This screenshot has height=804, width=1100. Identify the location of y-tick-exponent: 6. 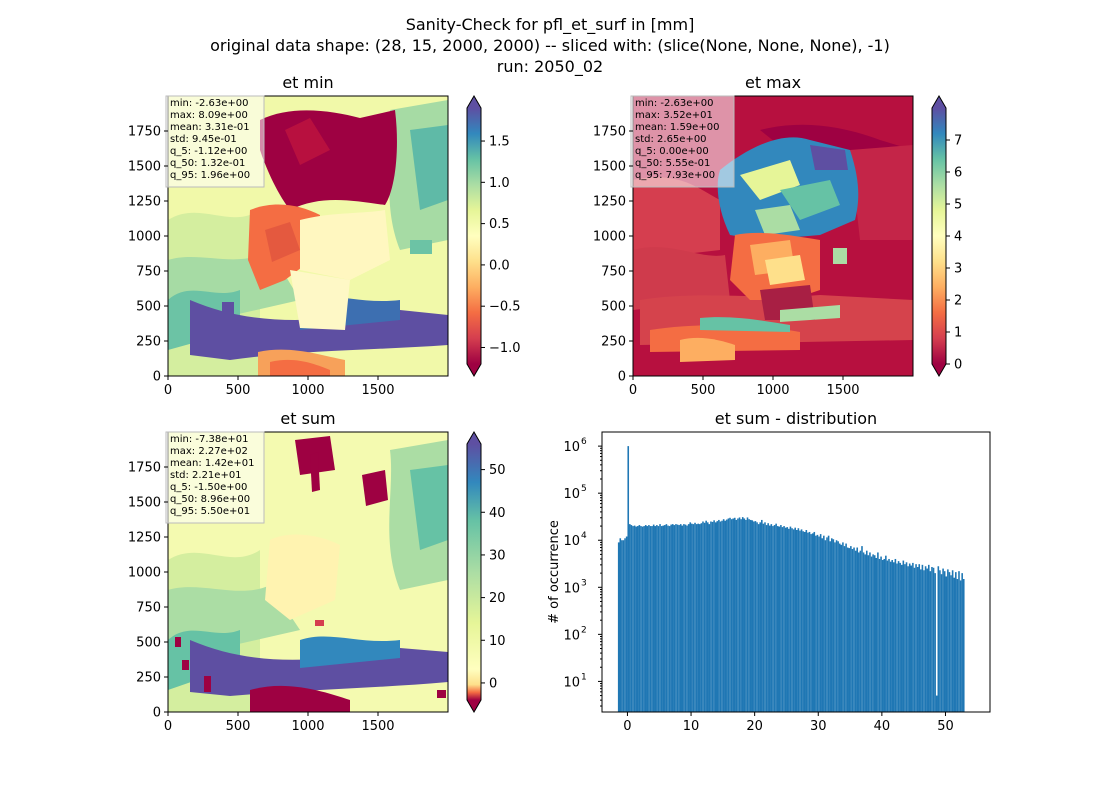
(584, 442).